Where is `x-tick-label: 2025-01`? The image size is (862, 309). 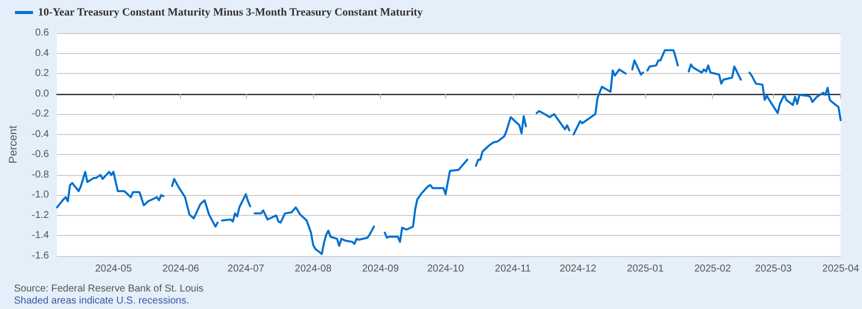
x-tick-label: 2025-01 is located at coordinates (645, 269).